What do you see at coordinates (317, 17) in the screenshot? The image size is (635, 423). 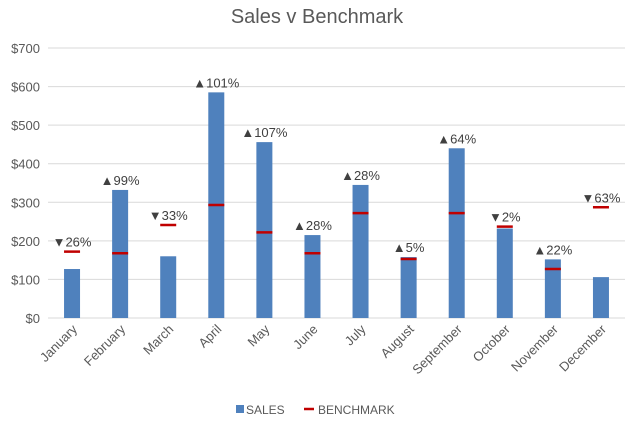 I see `chart-title: Sales v Benchmark` at bounding box center [317, 17].